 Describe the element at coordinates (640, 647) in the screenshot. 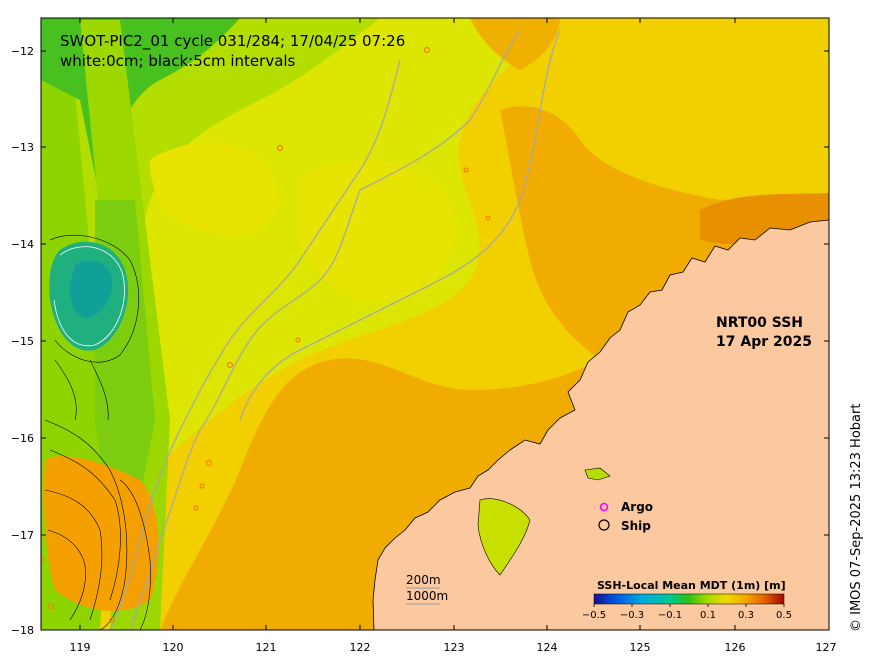

I see `x-tick-label: 125` at that location.